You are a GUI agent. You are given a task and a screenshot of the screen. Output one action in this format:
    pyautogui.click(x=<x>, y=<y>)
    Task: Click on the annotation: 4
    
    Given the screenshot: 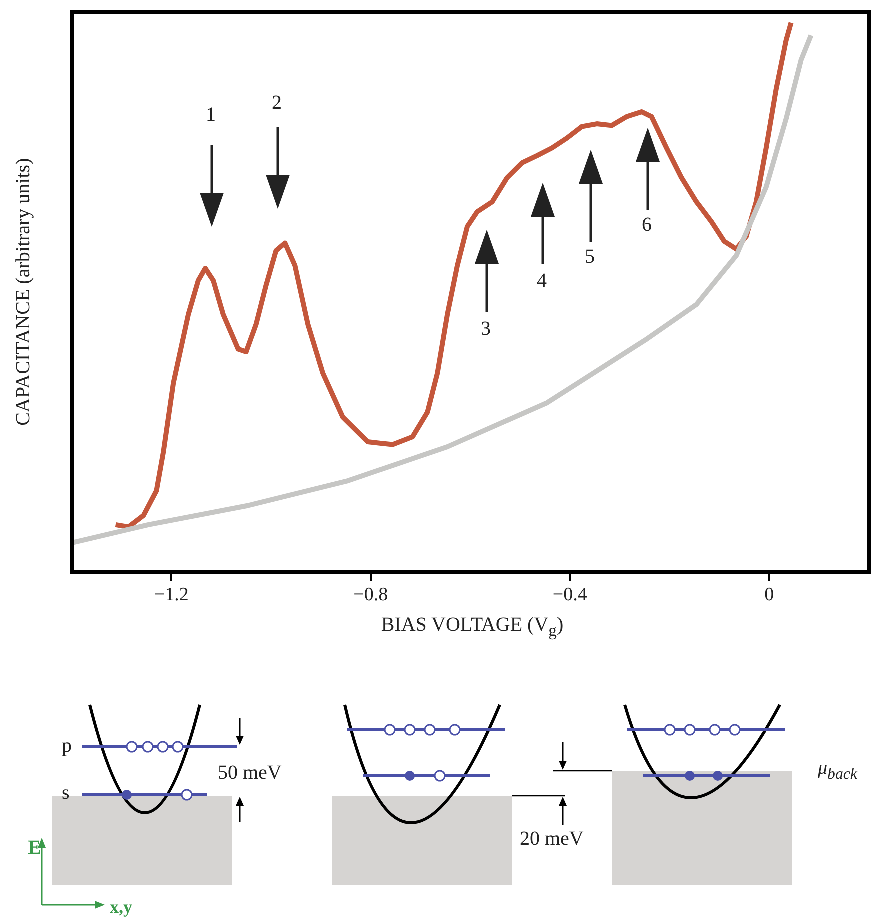 What is the action you would take?
    pyautogui.click(x=542, y=281)
    